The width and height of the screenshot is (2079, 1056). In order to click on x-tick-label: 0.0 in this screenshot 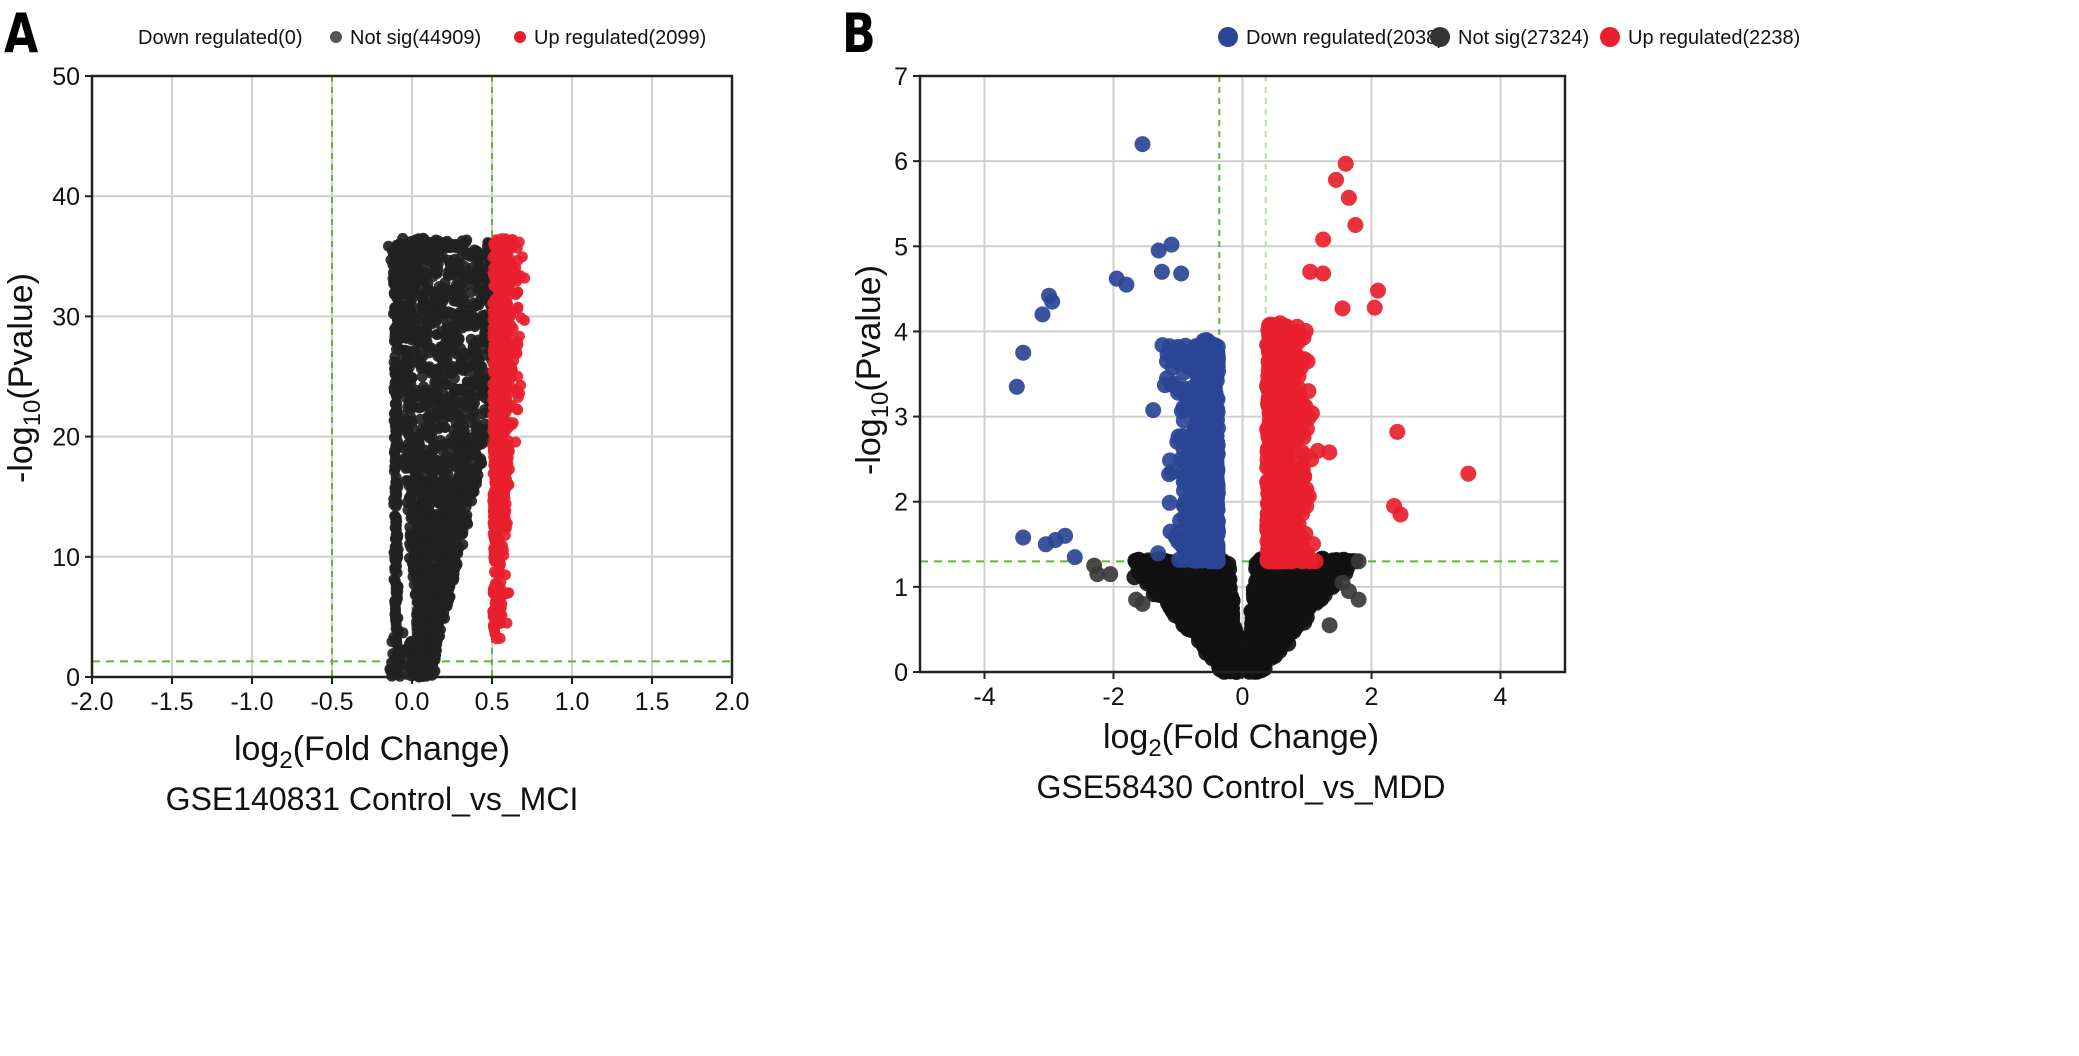, I will do `click(412, 702)`.